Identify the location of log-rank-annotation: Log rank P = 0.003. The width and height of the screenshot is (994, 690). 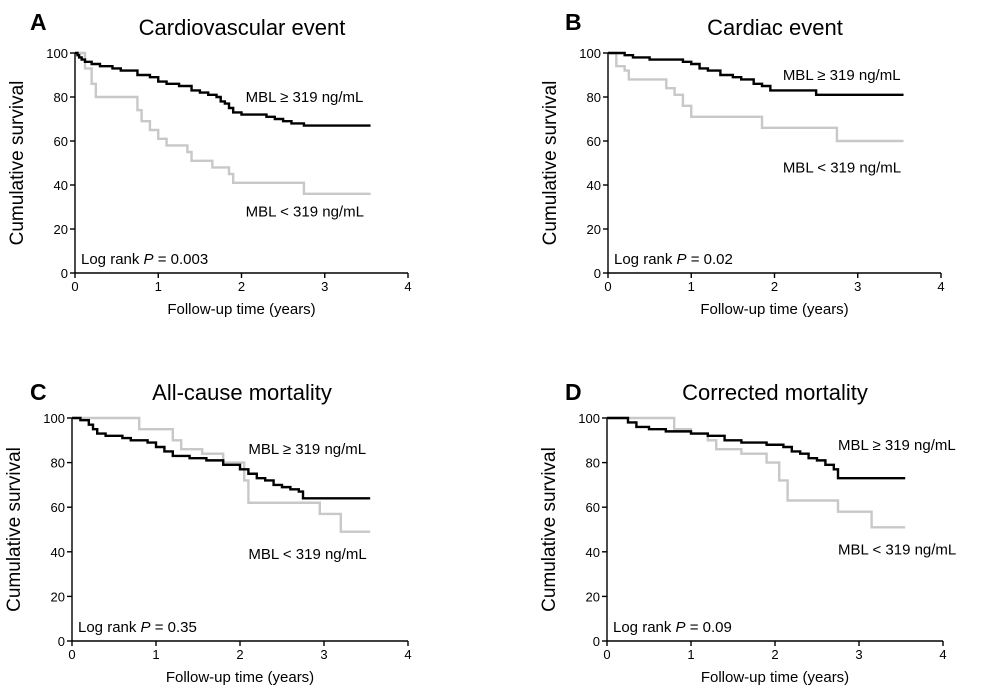
(144, 259).